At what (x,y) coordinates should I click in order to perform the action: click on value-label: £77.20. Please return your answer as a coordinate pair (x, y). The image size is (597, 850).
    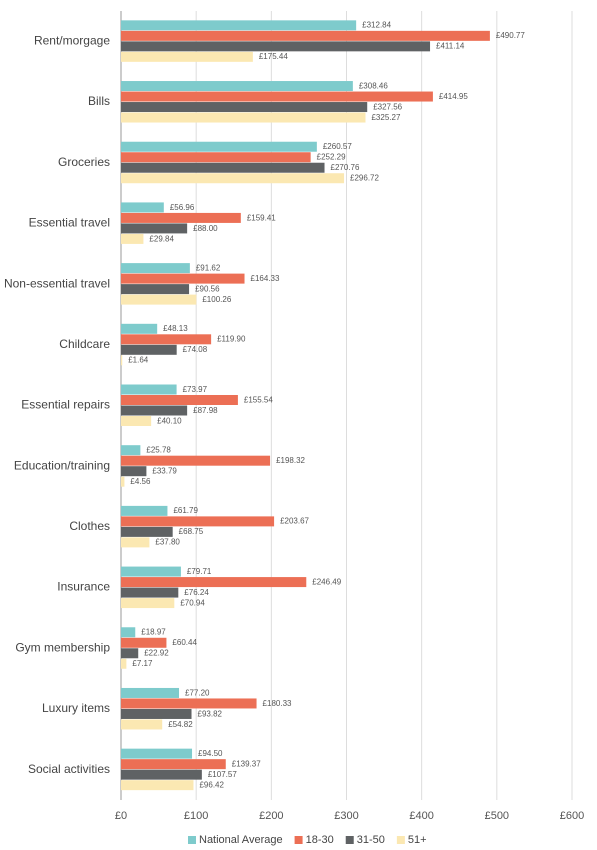
    Looking at the image, I should click on (197, 692).